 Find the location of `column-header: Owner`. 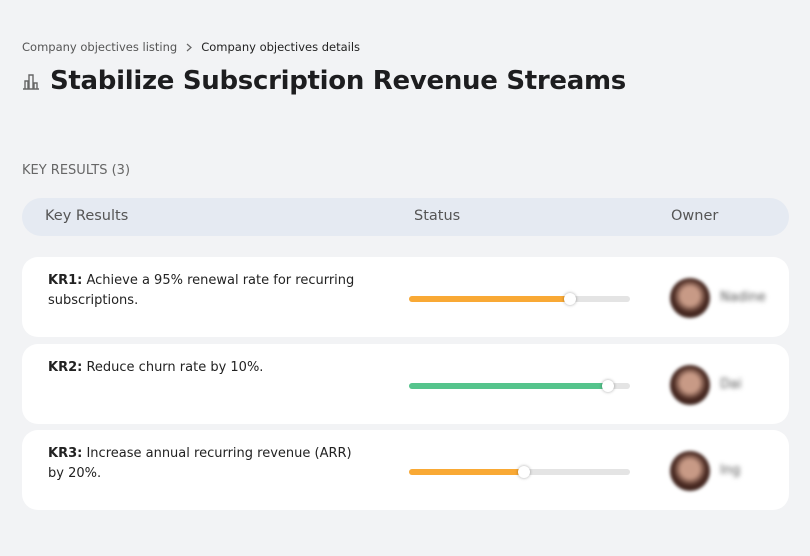

column-header: Owner is located at coordinates (695, 216).